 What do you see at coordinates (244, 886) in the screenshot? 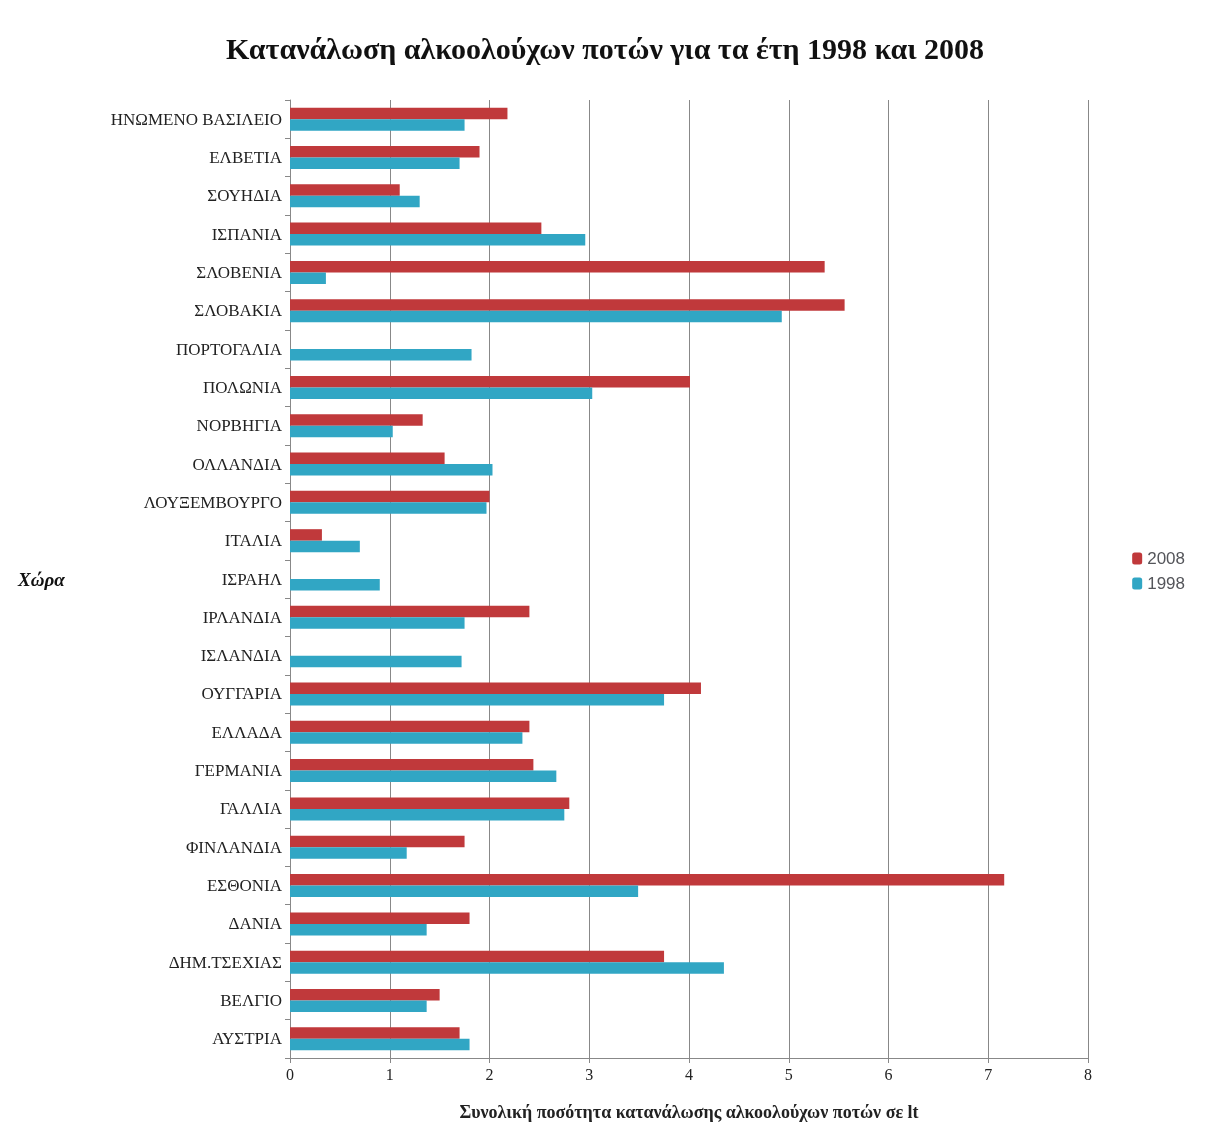
I see `y-tick-label: ΕΣΘΟΝΙΑ` at bounding box center [244, 886].